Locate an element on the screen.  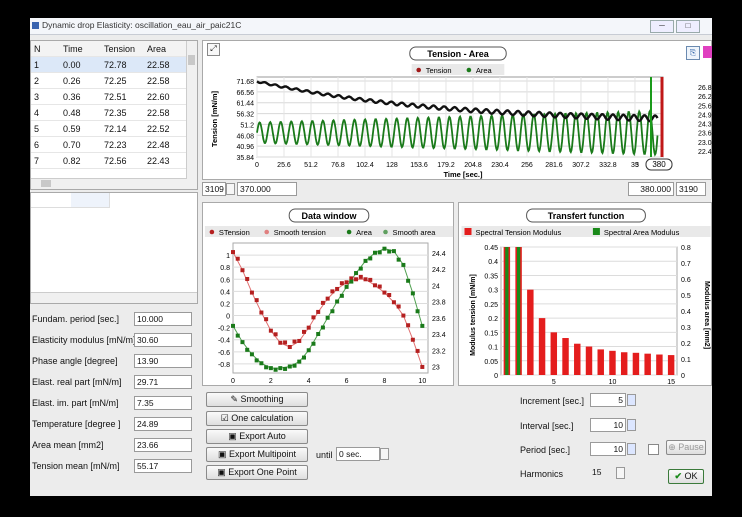
smoothing-button: ✎ Smoothing is located at coordinates (257, 399).